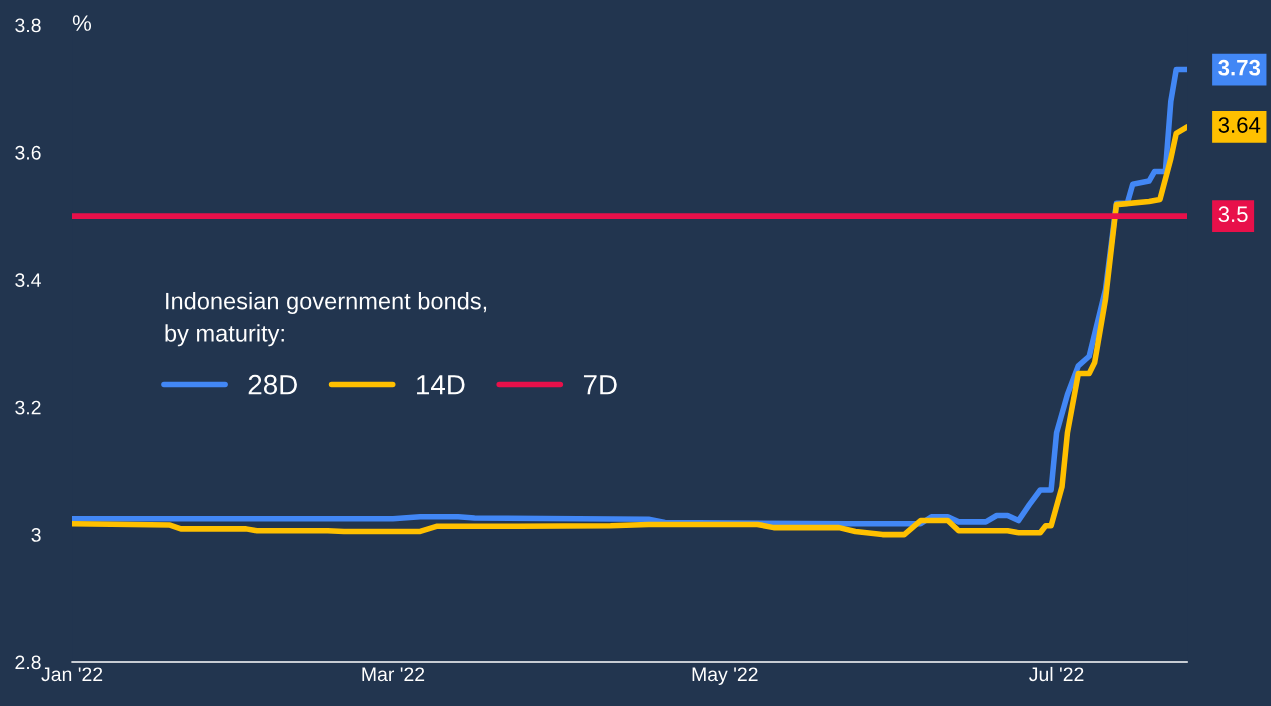  Describe the element at coordinates (28, 152) in the screenshot. I see `y-tick-label: 3.6` at that location.